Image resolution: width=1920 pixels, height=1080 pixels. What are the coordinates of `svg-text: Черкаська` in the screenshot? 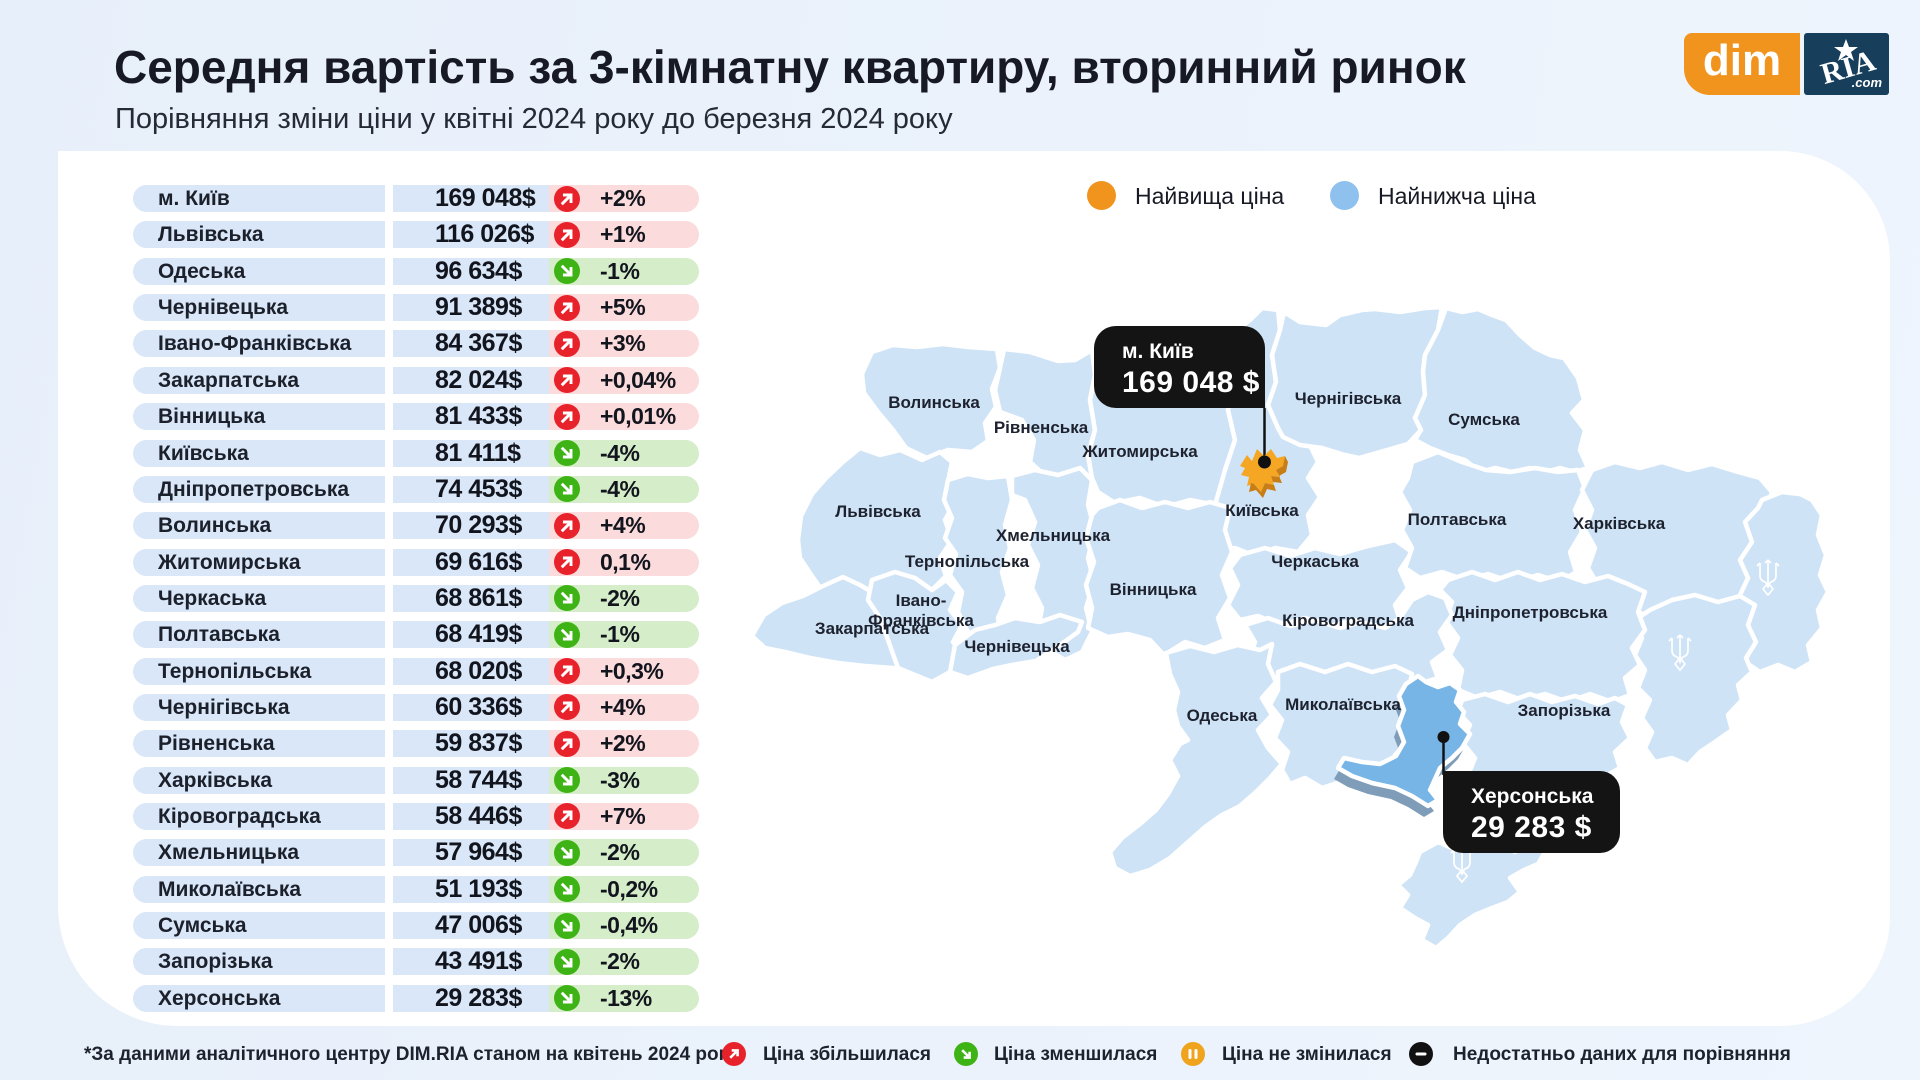 It's located at (1315, 561).